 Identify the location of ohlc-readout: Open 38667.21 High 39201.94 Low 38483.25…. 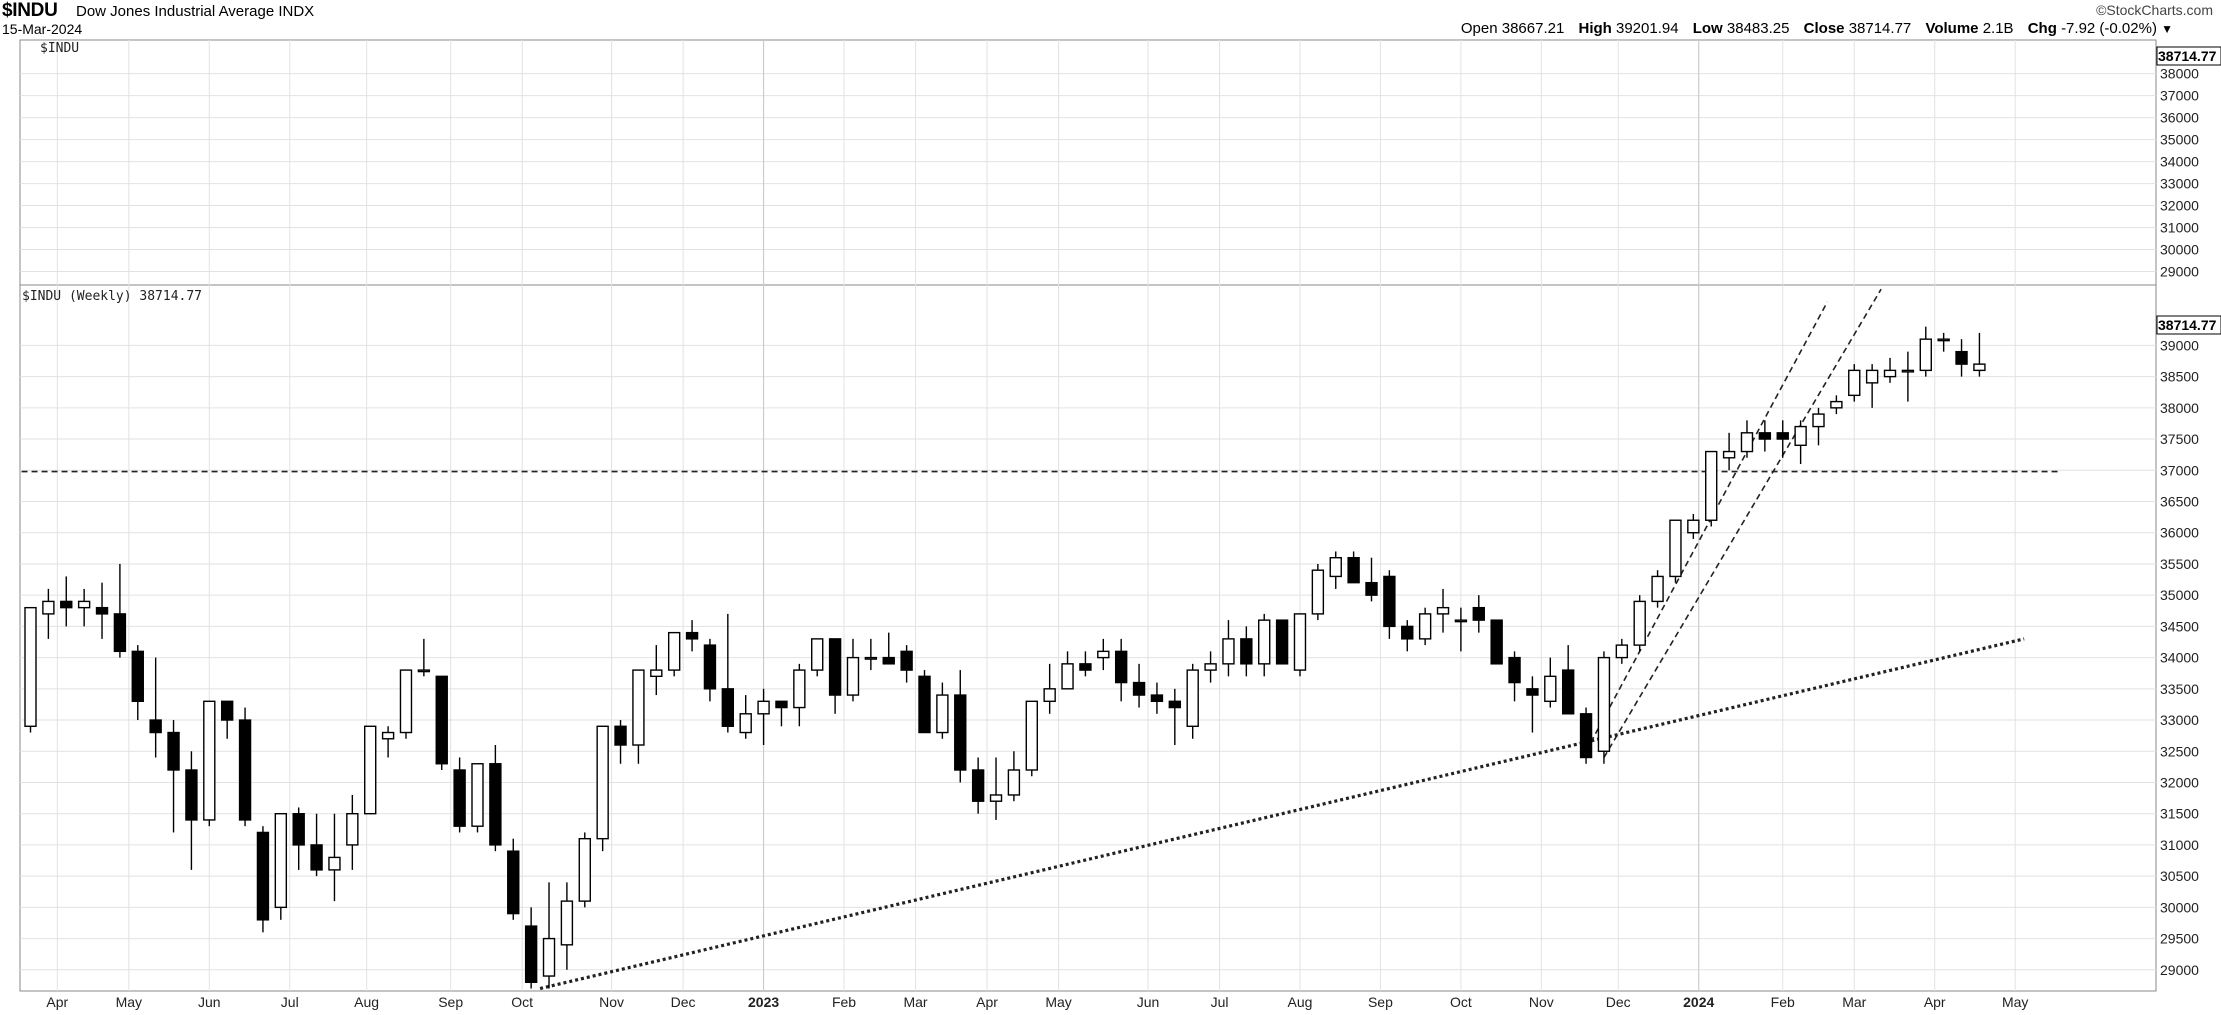
(1817, 28).